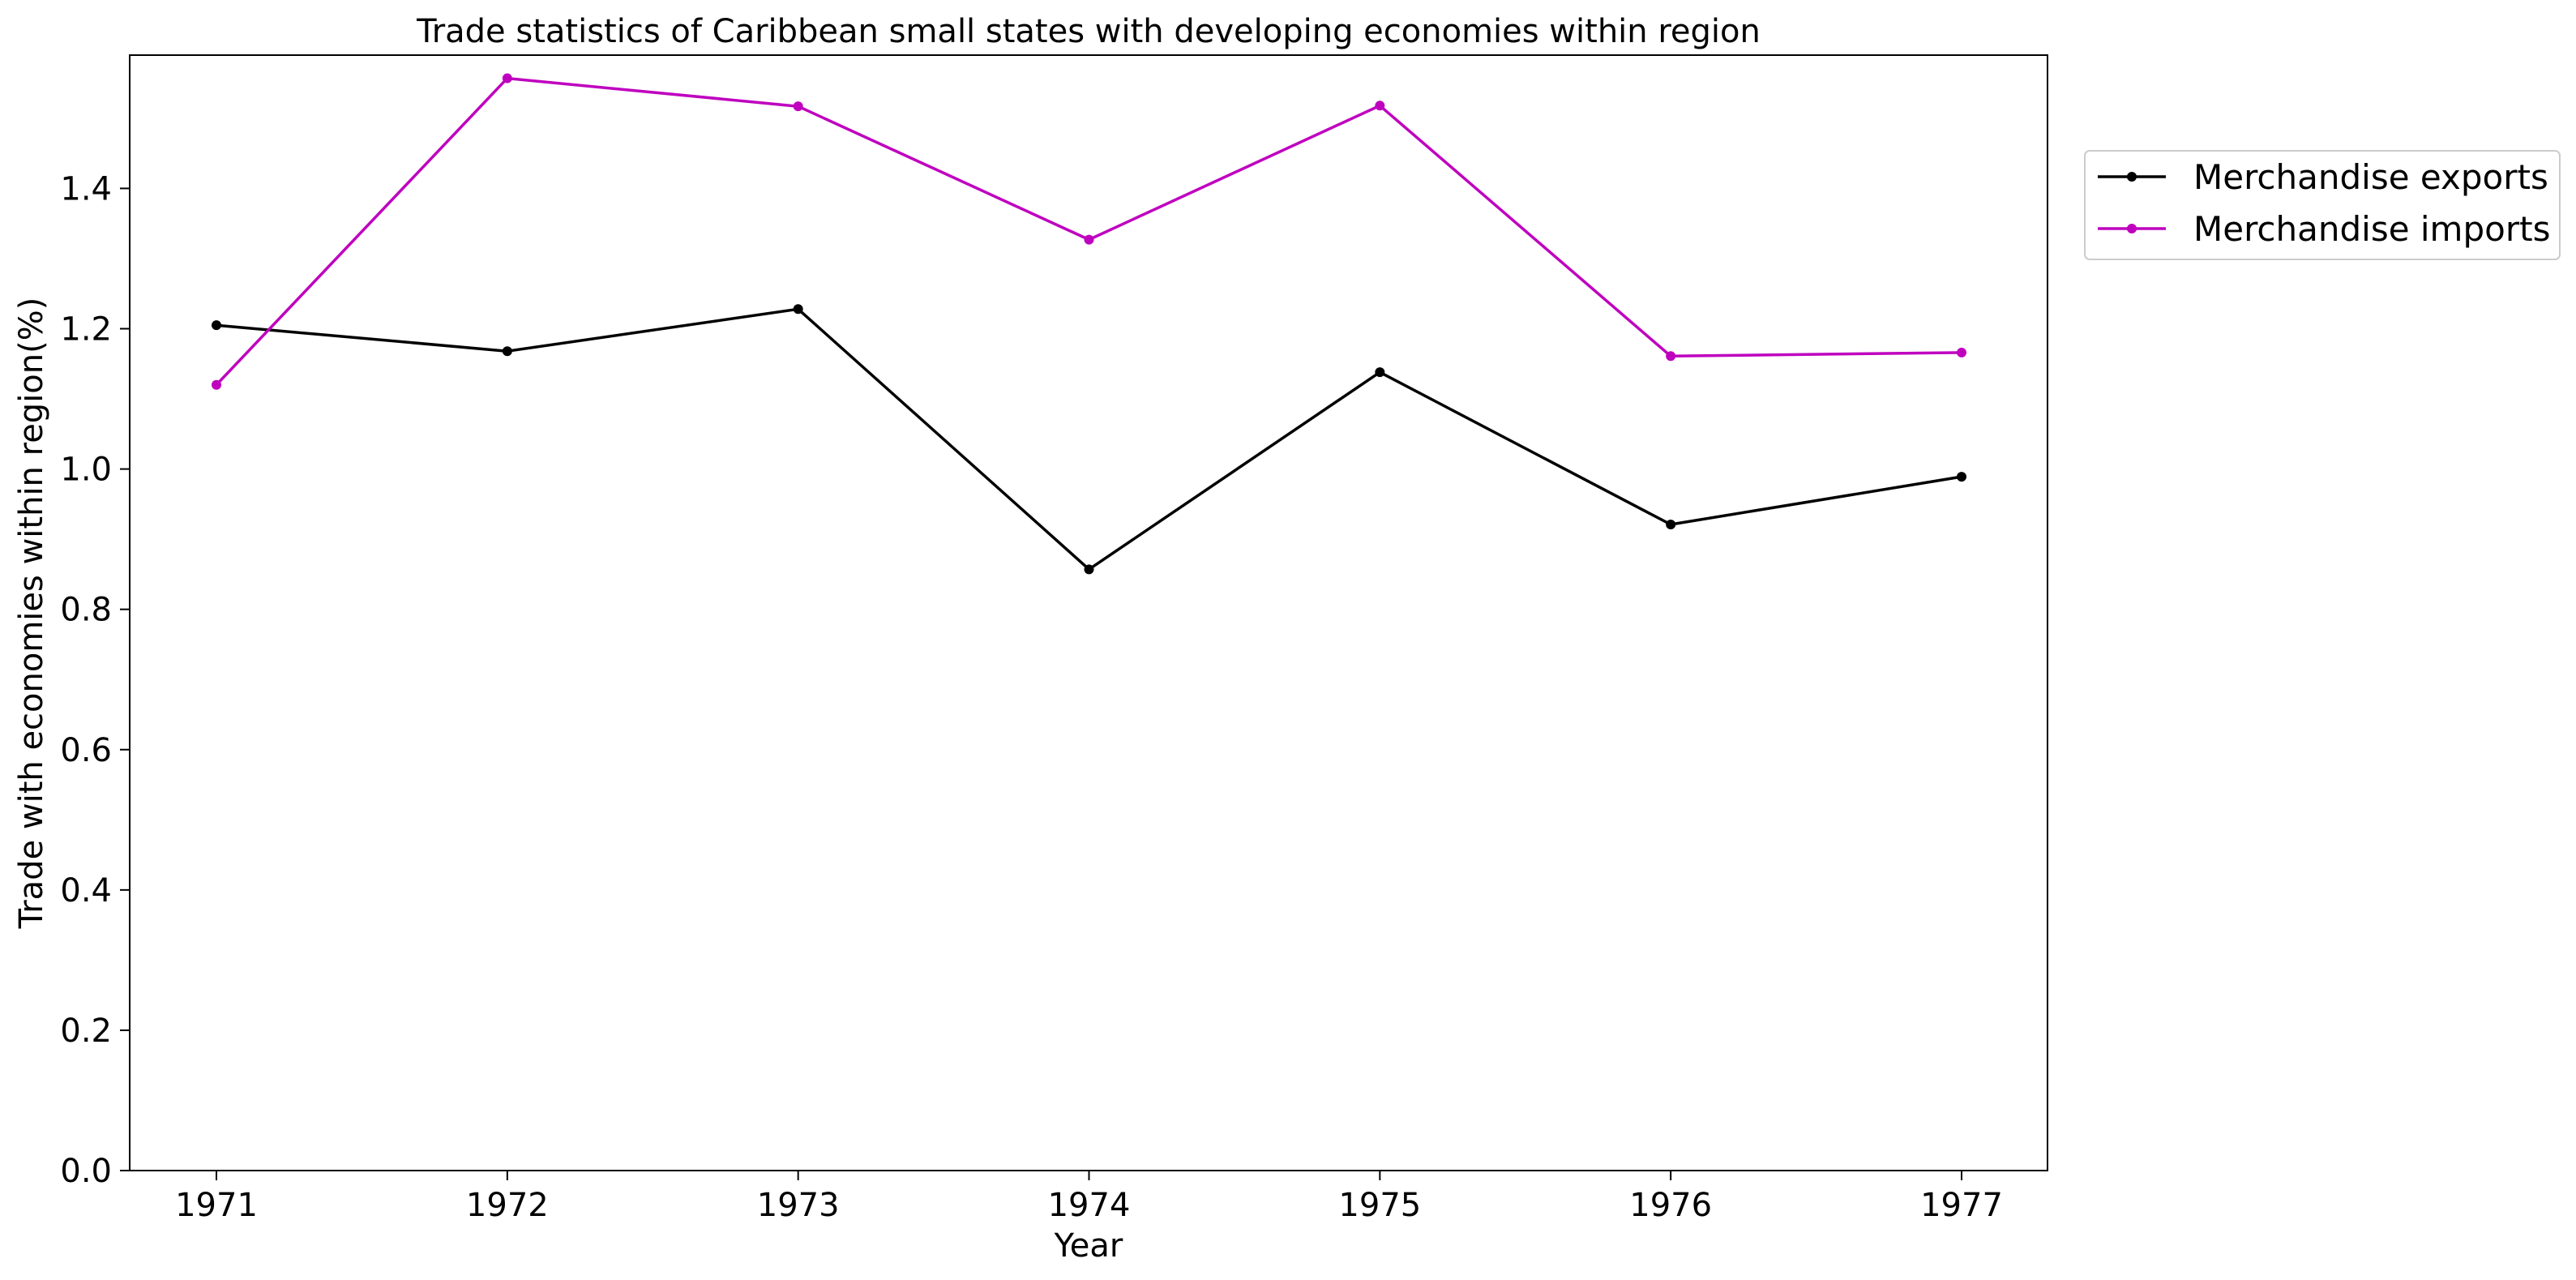 This screenshot has height=1280, width=2576. I want to click on y-axis-label: Trade with economies within region(%), so click(32, 614).